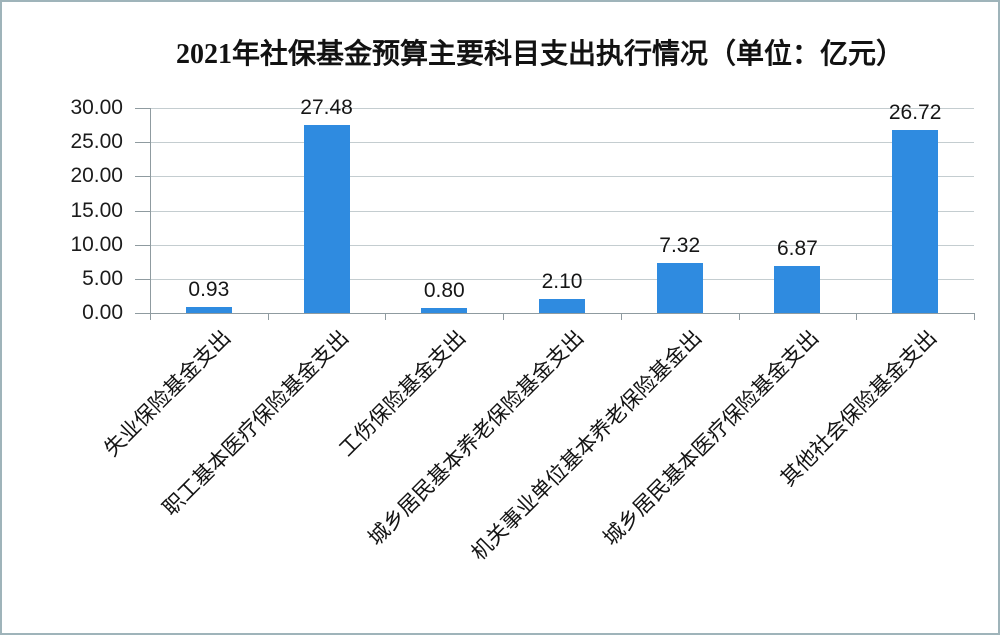 This screenshot has width=1000, height=635. Describe the element at coordinates (476, 438) in the screenshot. I see `category-label: 城乡居民基本养老保险基金支出` at that location.